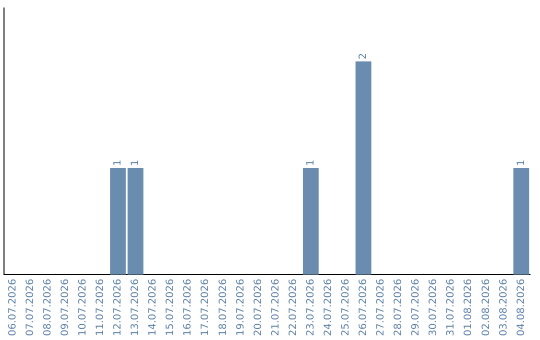  Describe the element at coordinates (381, 307) in the screenshot. I see `x-tick-label: 27.07.2026` at that location.